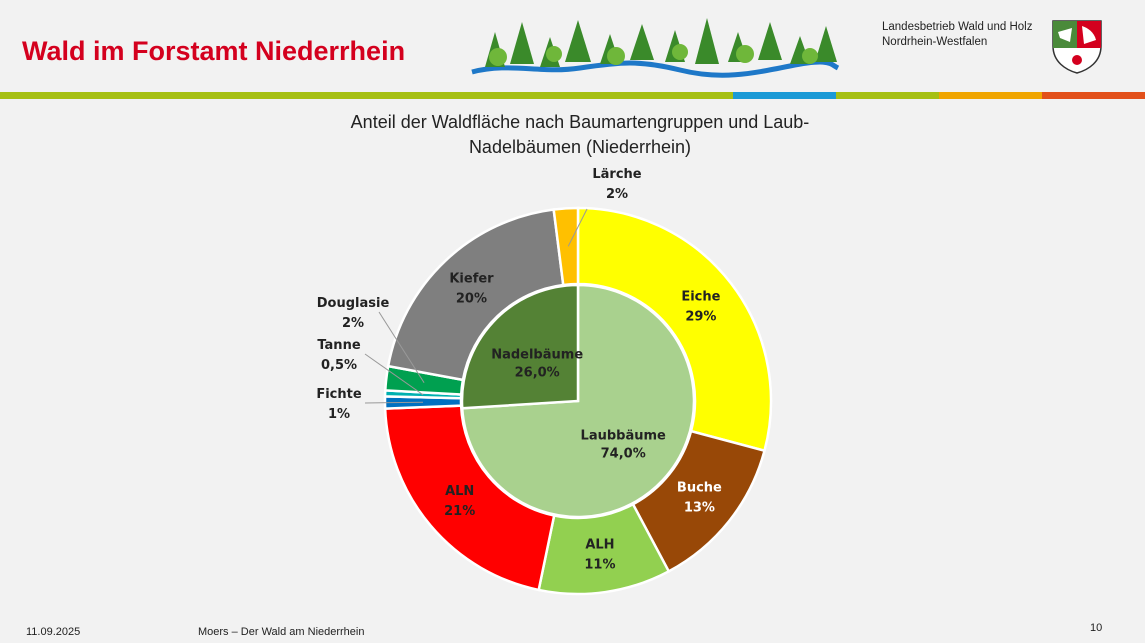 This screenshot has height=643, width=1145. Describe the element at coordinates (599, 564) in the screenshot. I see `label-alh-value: 11%` at that location.